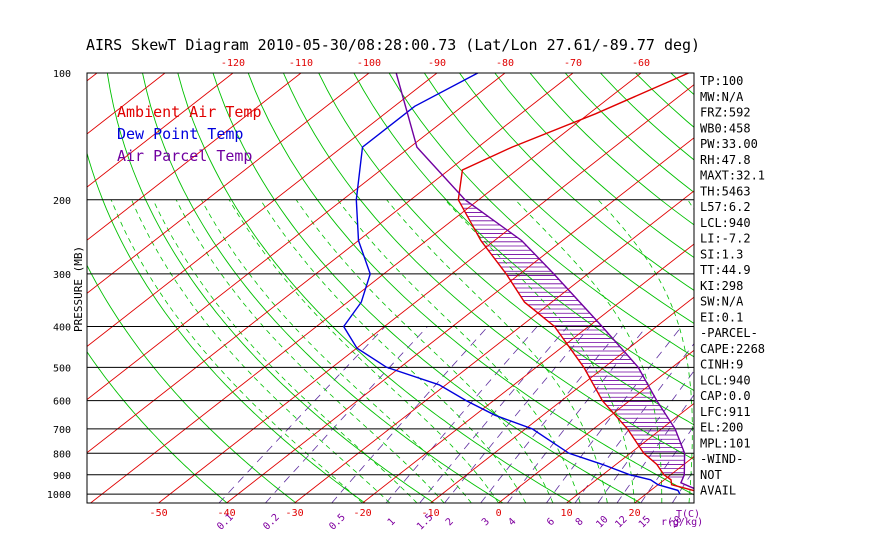  I want to click on index-line: KI:298, so click(721, 286).